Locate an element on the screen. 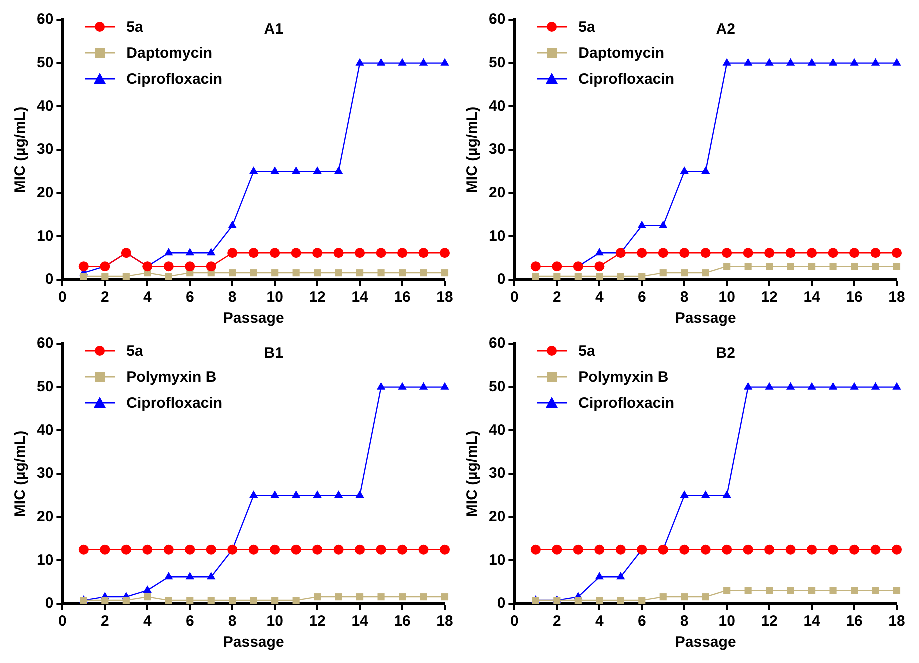 The width and height of the screenshot is (919, 663). x-tick-label: 18 is located at coordinates (897, 621).